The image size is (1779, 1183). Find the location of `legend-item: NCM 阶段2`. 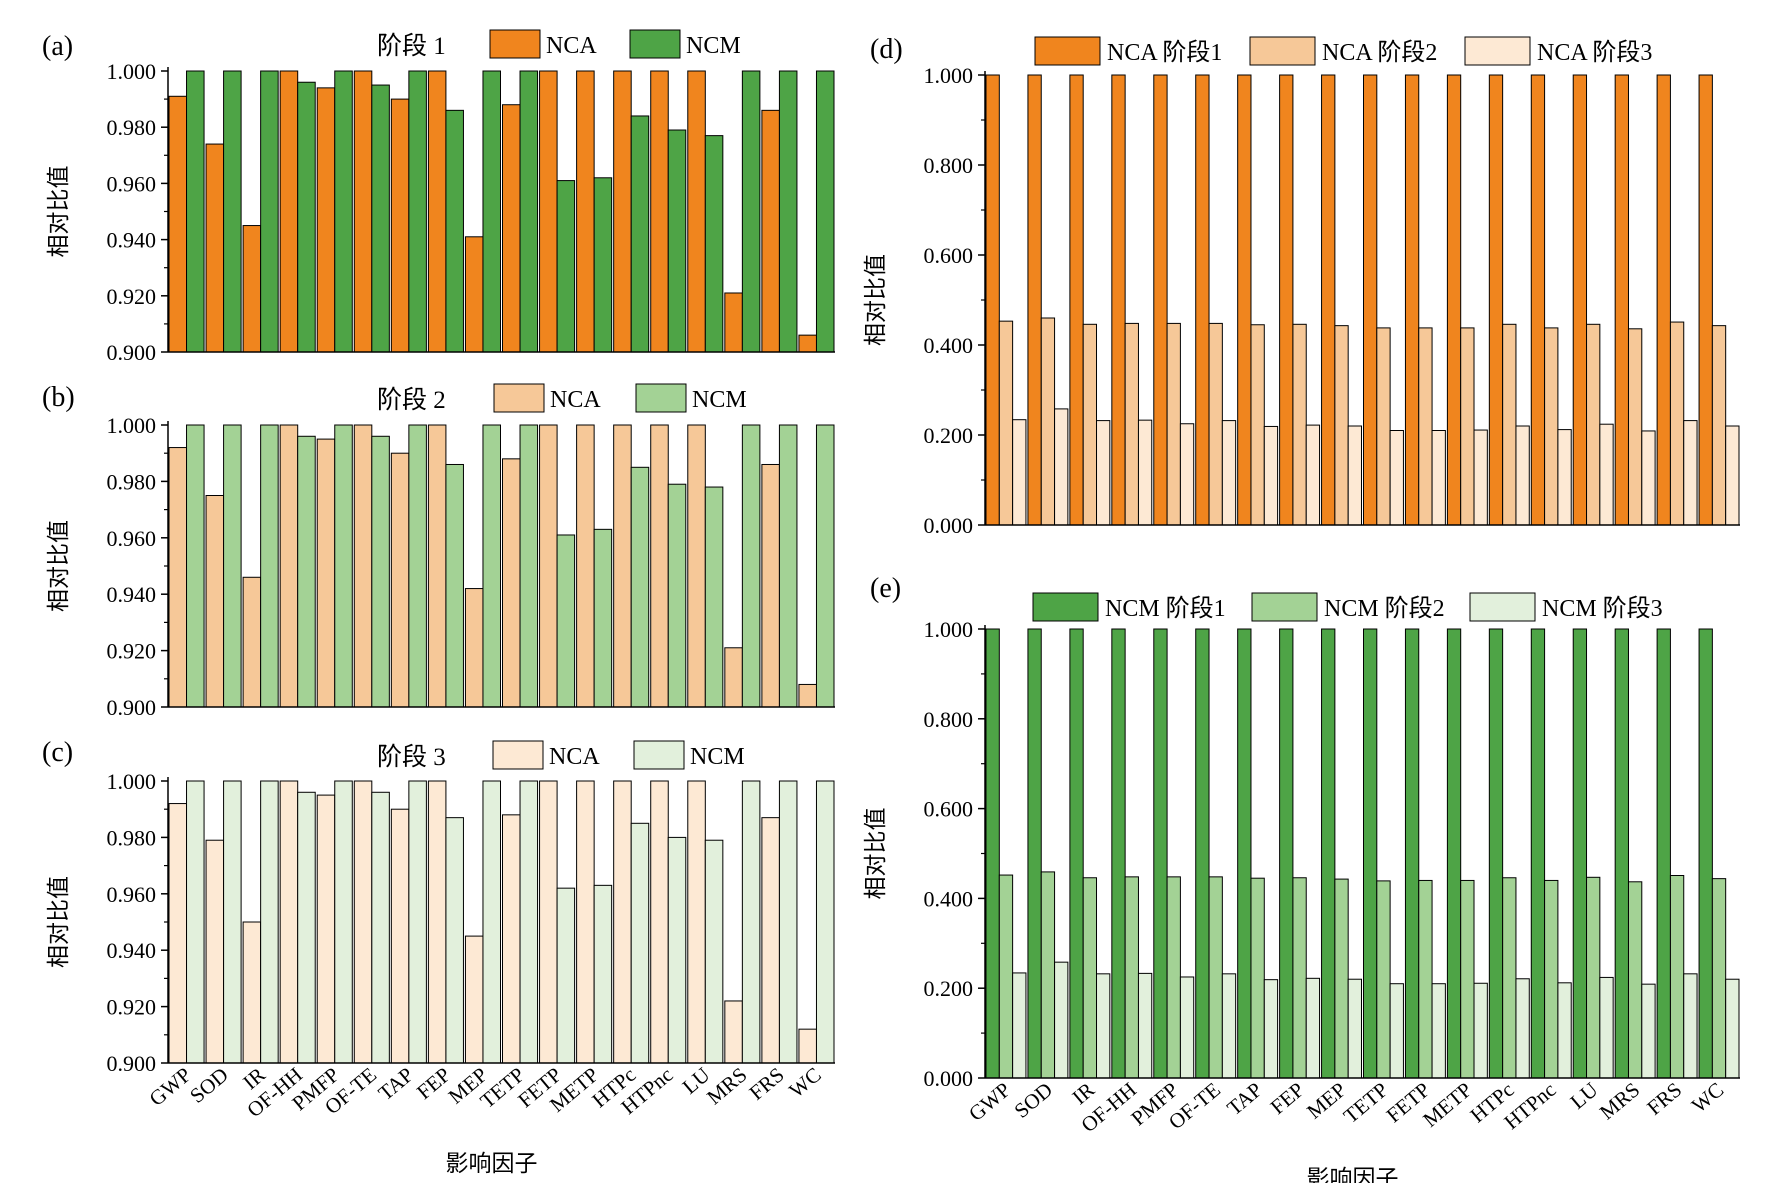

legend-item: NCM 阶段2 is located at coordinates (1348, 607).